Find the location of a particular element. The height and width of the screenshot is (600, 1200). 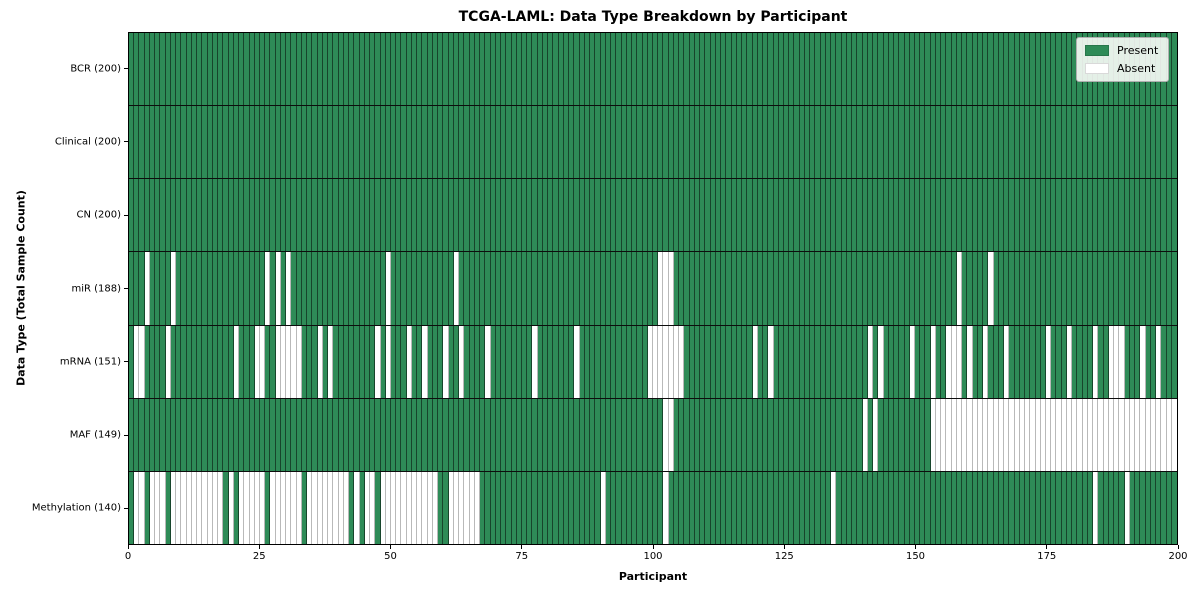

y-tick-label: mRNA (151) is located at coordinates (90, 362).